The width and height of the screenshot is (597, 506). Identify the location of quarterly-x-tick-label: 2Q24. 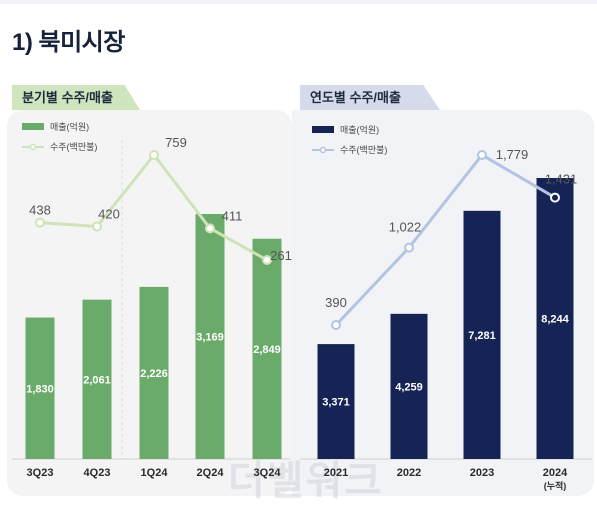
(211, 473).